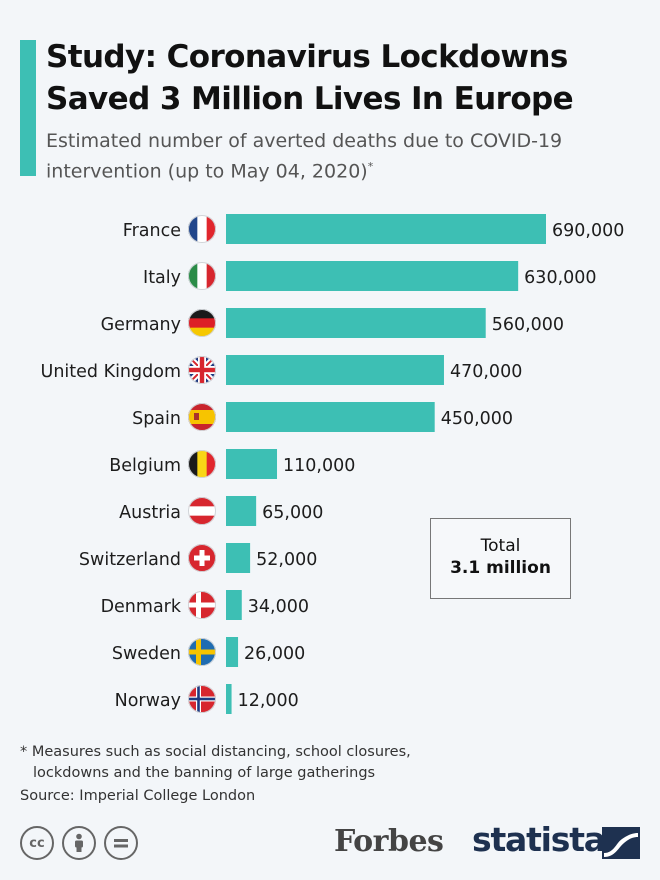 Image resolution: width=660 pixels, height=880 pixels. I want to click on norway-flag-icon, so click(202, 699).